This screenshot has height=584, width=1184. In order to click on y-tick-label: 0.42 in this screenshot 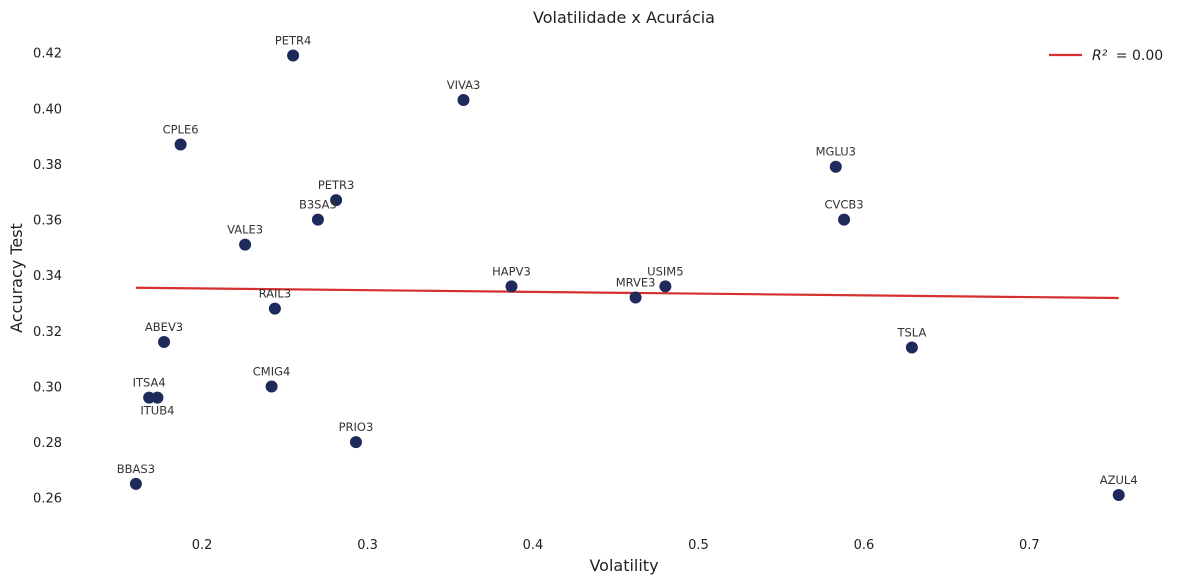, I will do `click(47, 54)`.